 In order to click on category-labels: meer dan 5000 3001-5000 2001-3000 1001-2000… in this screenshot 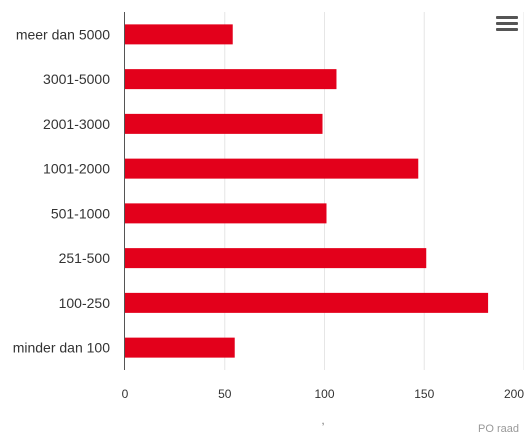, I will do `click(62, 190)`.